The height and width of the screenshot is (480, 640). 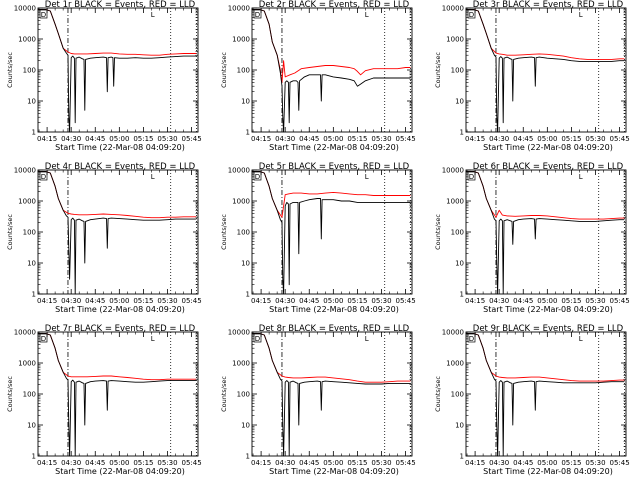 I want to click on panel-title: Det 4r BLACK = Events, RED = LLD, so click(x=120, y=167).